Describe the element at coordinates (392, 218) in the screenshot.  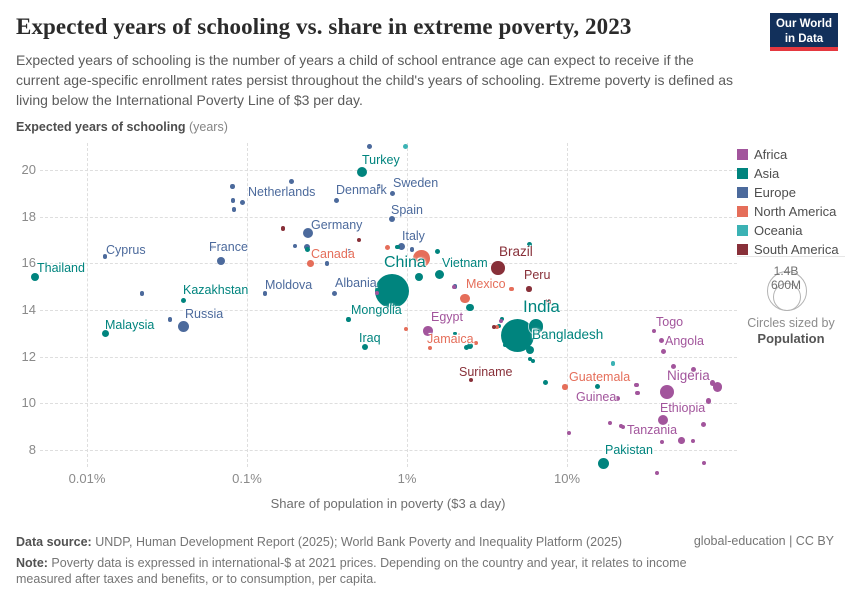
I see `data-point-spain` at that location.